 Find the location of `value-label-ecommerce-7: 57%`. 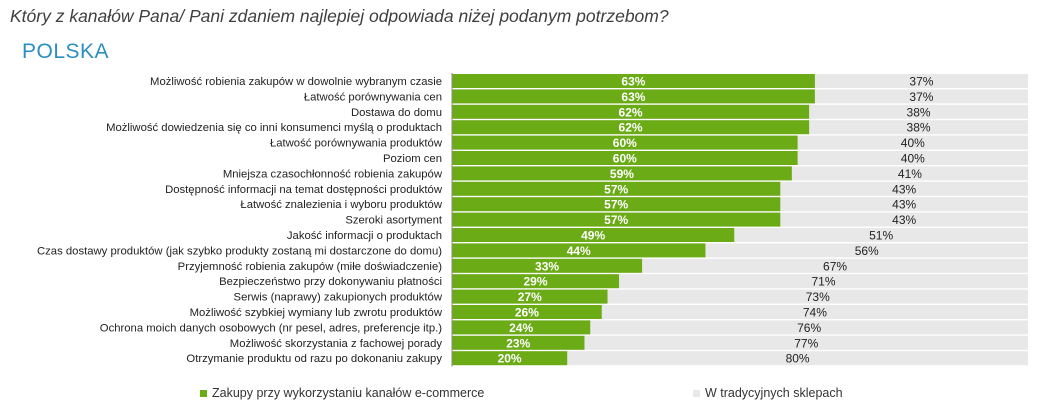

value-label-ecommerce-7: 57% is located at coordinates (616, 189).